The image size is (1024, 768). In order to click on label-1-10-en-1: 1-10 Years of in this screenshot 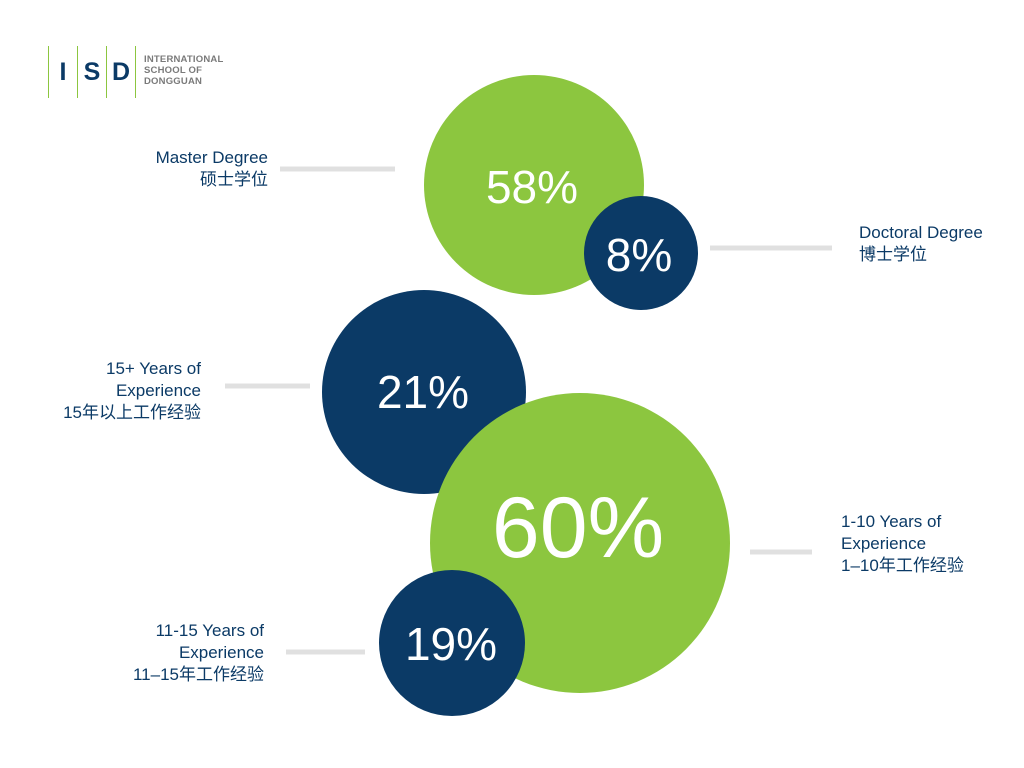, I will do `click(891, 521)`.